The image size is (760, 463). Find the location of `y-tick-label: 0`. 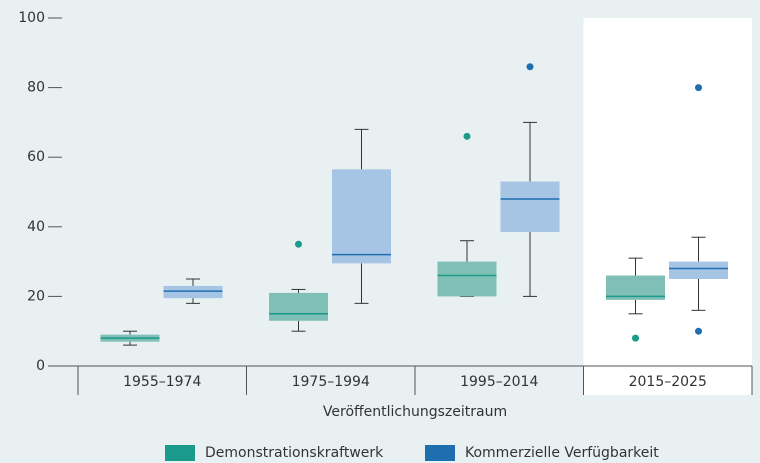

y-tick-label: 0 is located at coordinates (40, 366).